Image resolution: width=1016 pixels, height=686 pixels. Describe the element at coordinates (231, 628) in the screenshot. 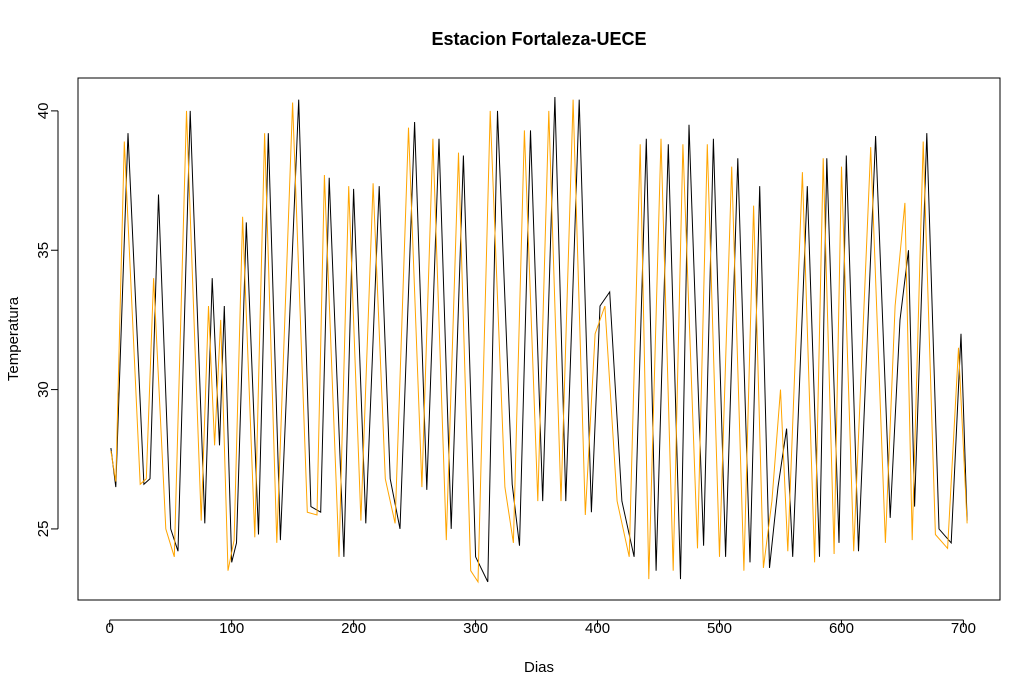

I see `x-tick-label: 100` at that location.